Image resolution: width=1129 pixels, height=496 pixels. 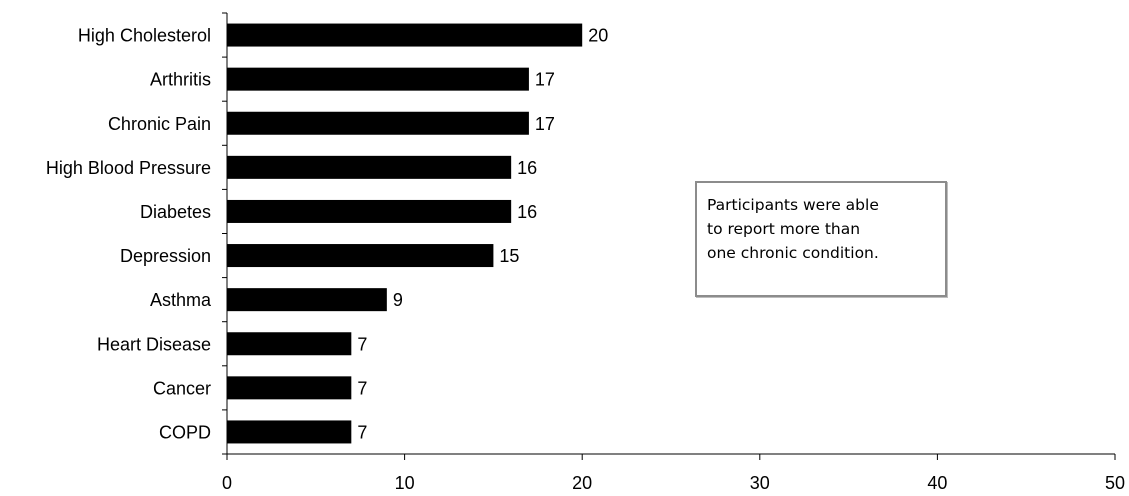 What do you see at coordinates (175, 212) in the screenshot?
I see `category-label: Diabetes` at bounding box center [175, 212].